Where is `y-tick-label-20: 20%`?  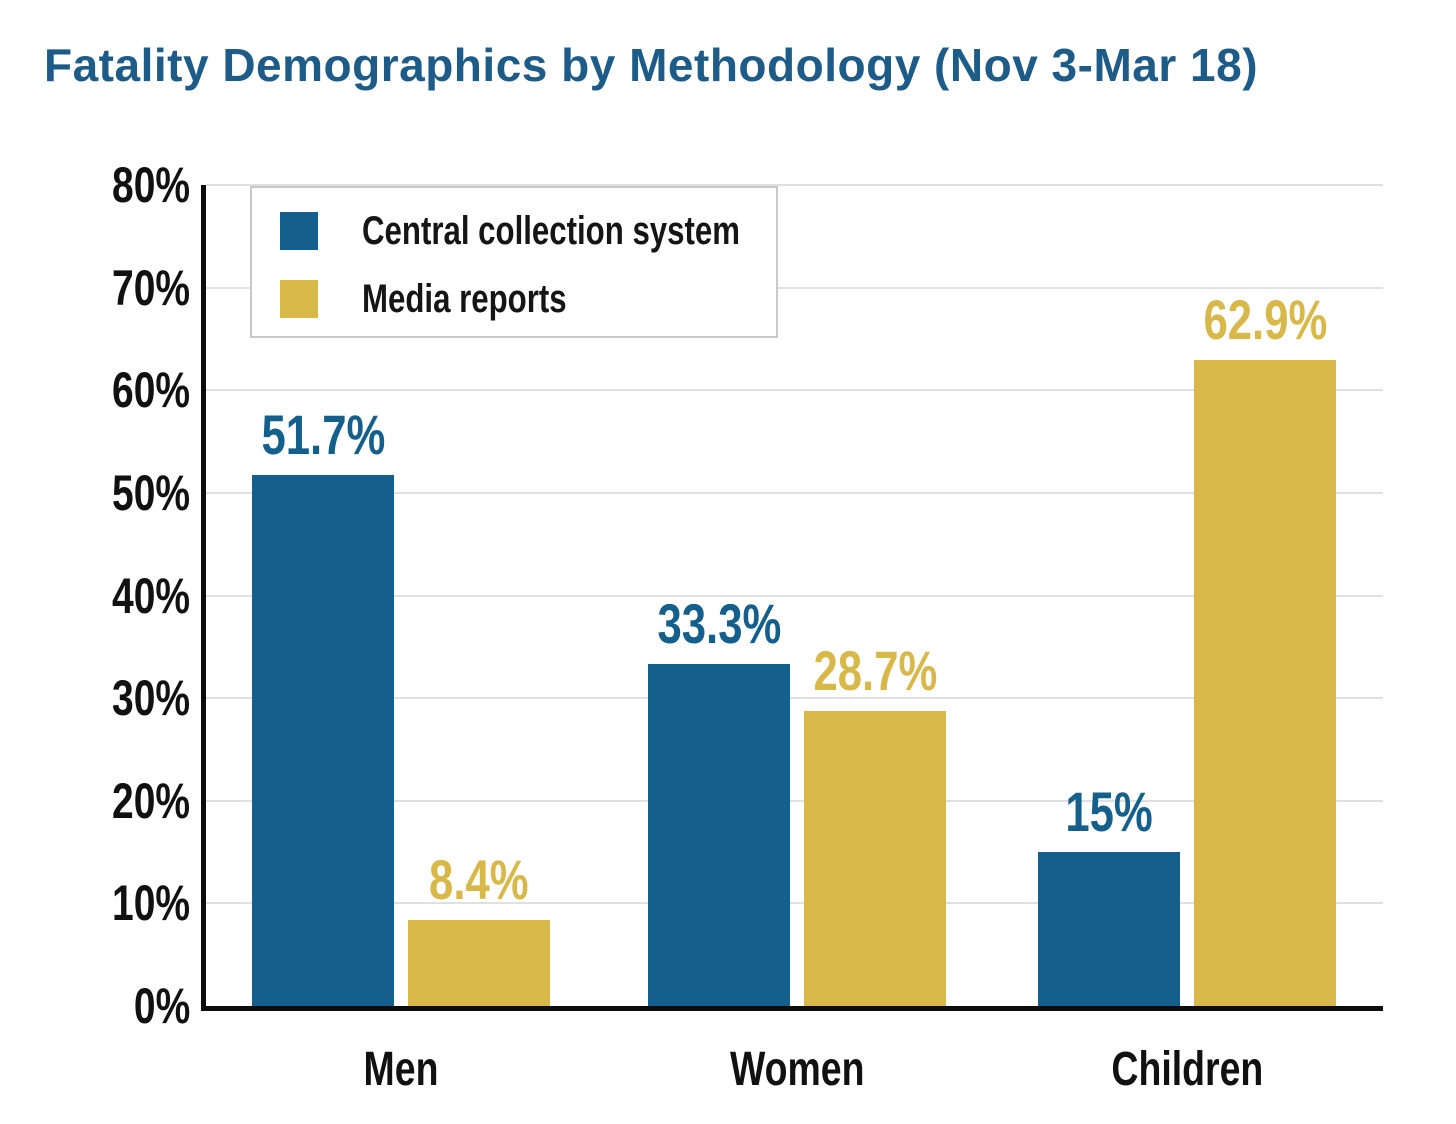 y-tick-label-20: 20% is located at coordinates (150, 800).